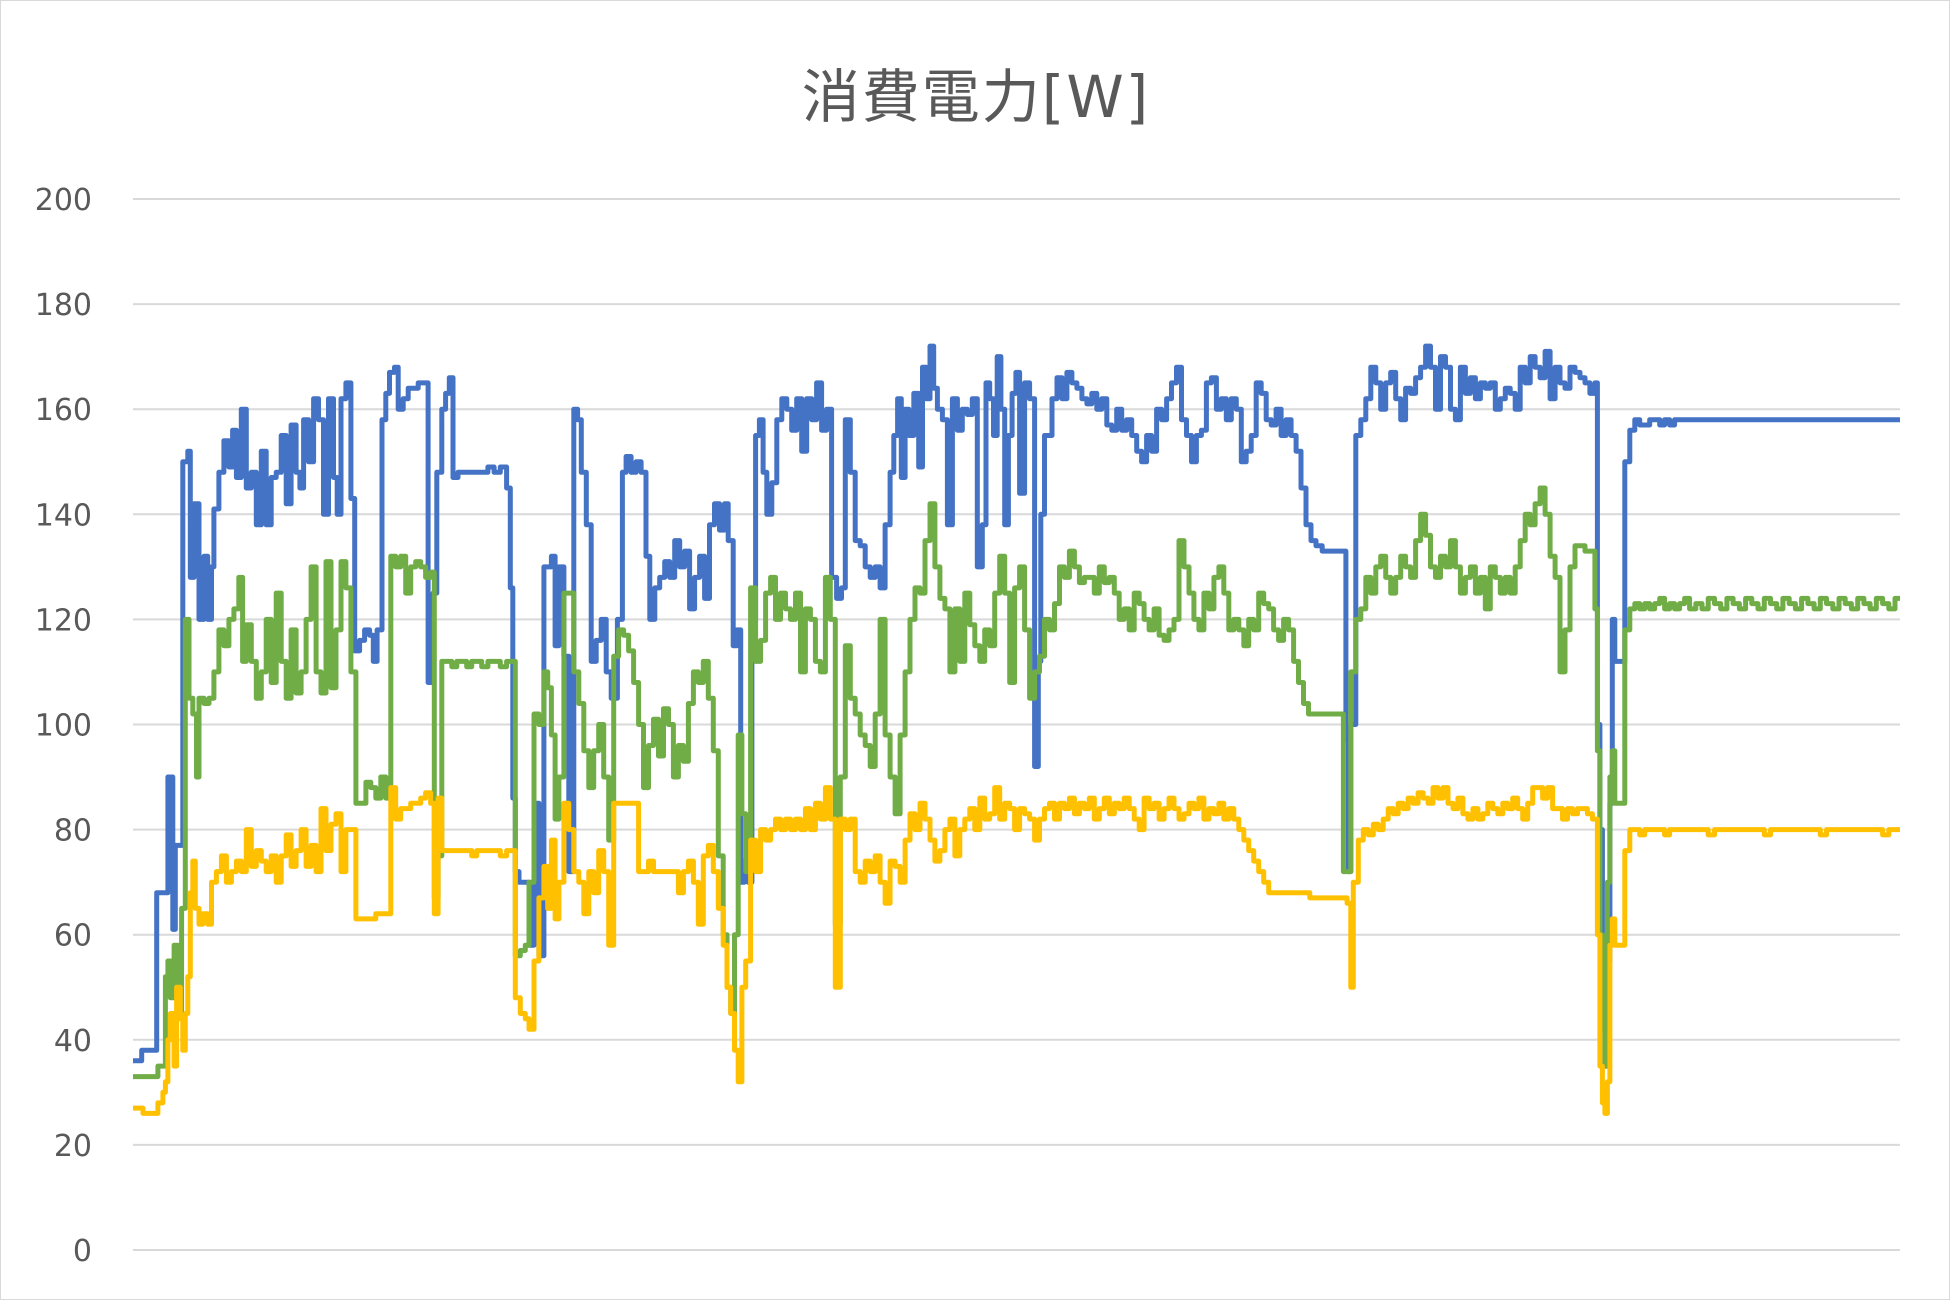 Image resolution: width=1952 pixels, height=1302 pixels. What do you see at coordinates (976, 97) in the screenshot?
I see `chart-title: 消費電力[W]` at bounding box center [976, 97].